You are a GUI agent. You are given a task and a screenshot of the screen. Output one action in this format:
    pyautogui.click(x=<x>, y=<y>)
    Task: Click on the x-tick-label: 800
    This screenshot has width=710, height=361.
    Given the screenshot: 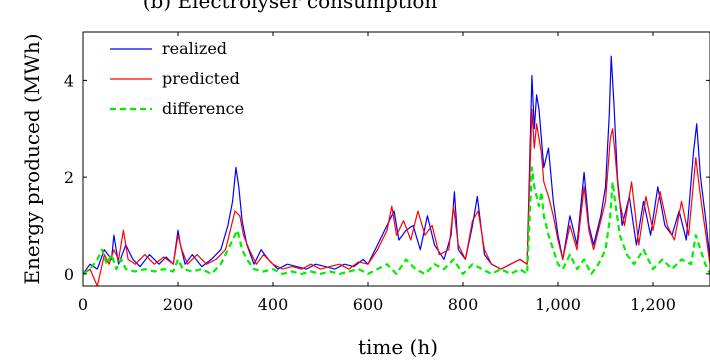 What is the action you would take?
    pyautogui.click(x=463, y=304)
    